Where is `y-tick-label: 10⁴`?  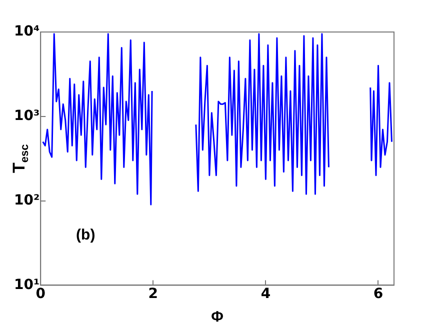
y-tick-label: 10⁴ is located at coordinates (27, 32).